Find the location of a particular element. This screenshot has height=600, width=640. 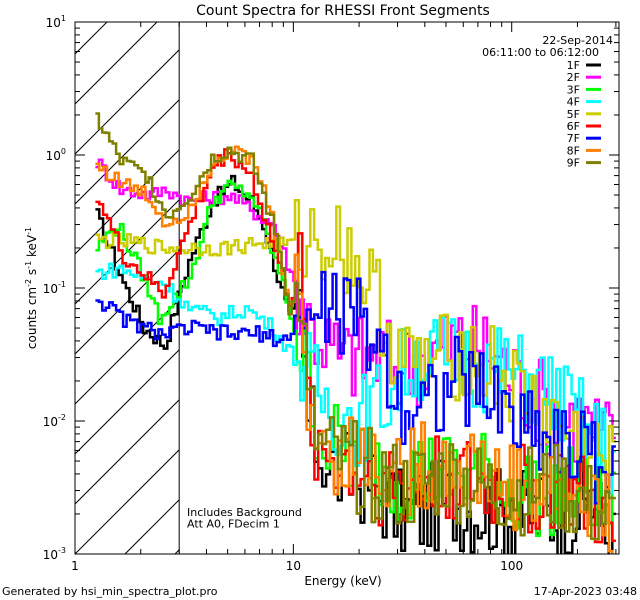

x-tick-labels: 1 10 100 is located at coordinates (297, 566).